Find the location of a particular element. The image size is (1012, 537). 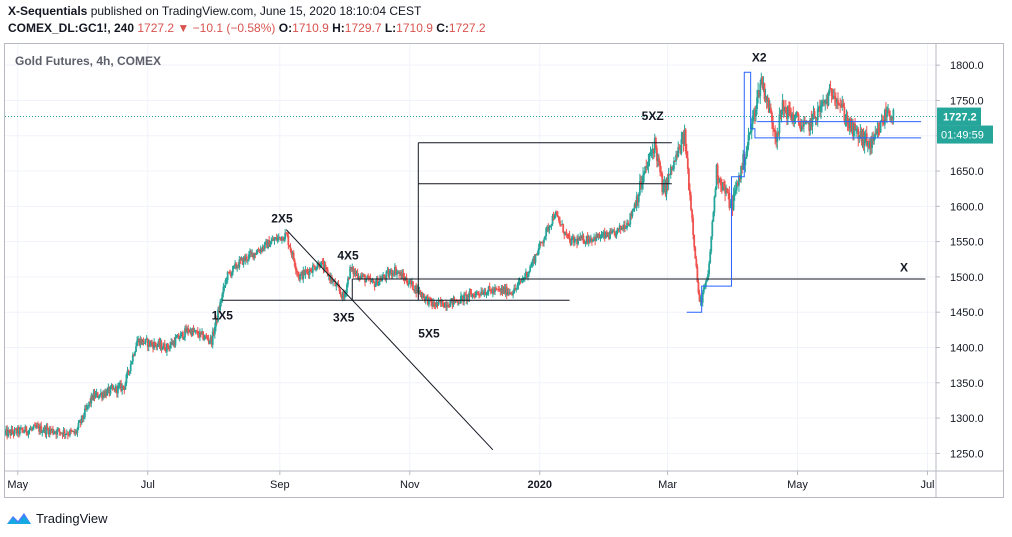

tradingview-brand-text: TradingView is located at coordinates (72, 518).